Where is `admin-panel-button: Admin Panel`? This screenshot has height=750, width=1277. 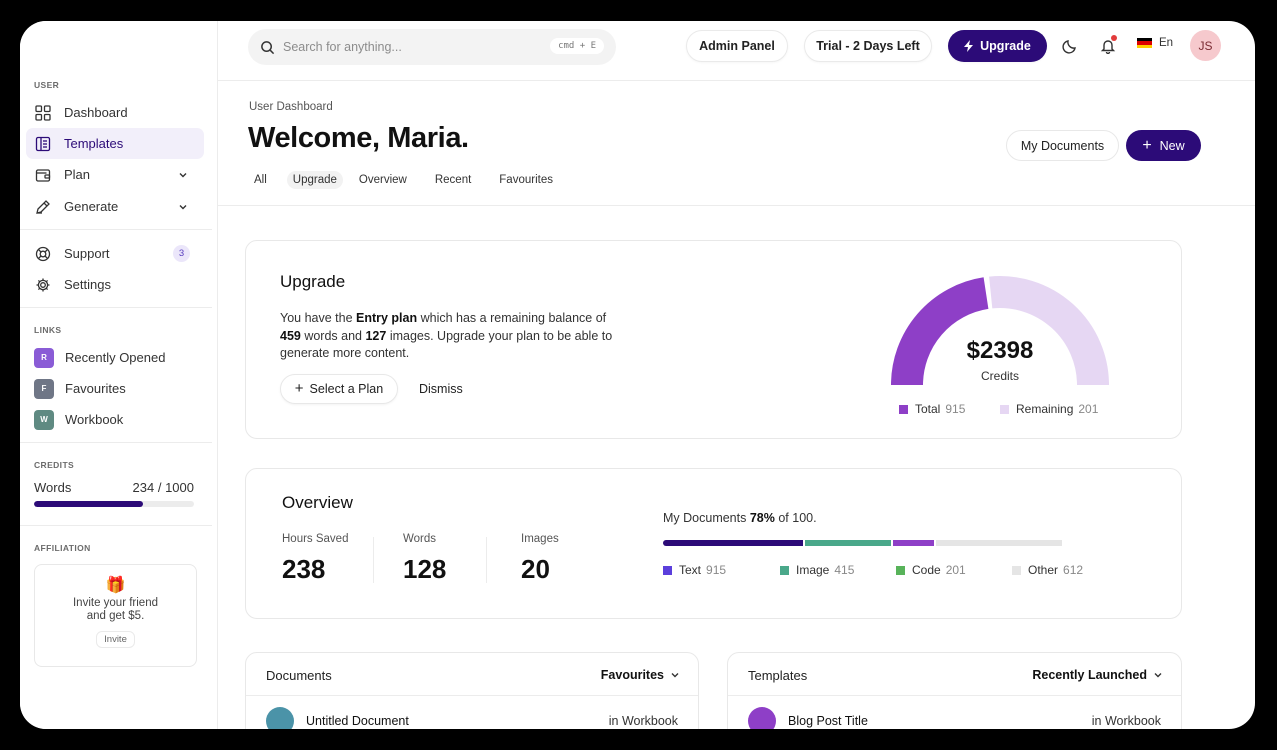 admin-panel-button: Admin Panel is located at coordinates (737, 46).